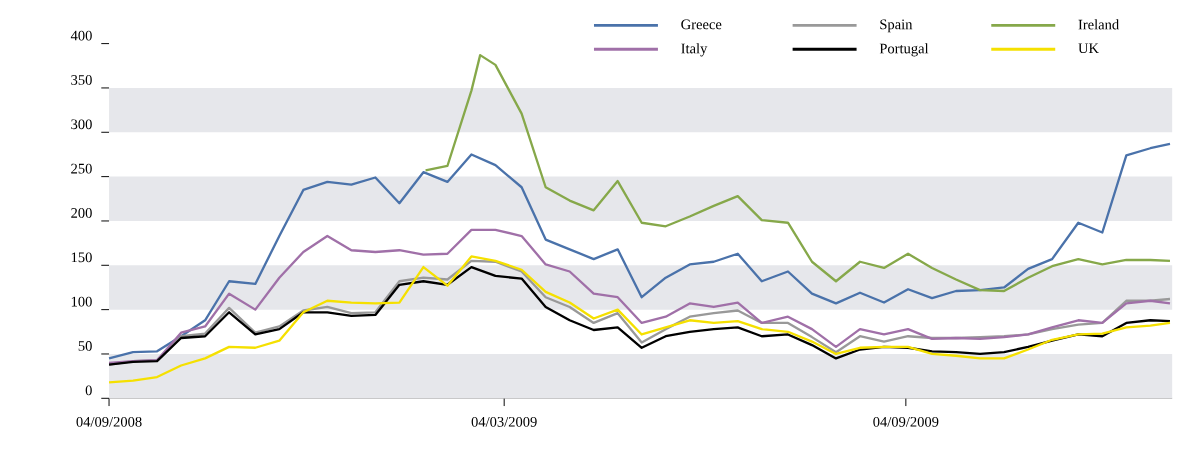  Describe the element at coordinates (1088, 48) in the screenshot. I see `legend-label: UK` at that location.